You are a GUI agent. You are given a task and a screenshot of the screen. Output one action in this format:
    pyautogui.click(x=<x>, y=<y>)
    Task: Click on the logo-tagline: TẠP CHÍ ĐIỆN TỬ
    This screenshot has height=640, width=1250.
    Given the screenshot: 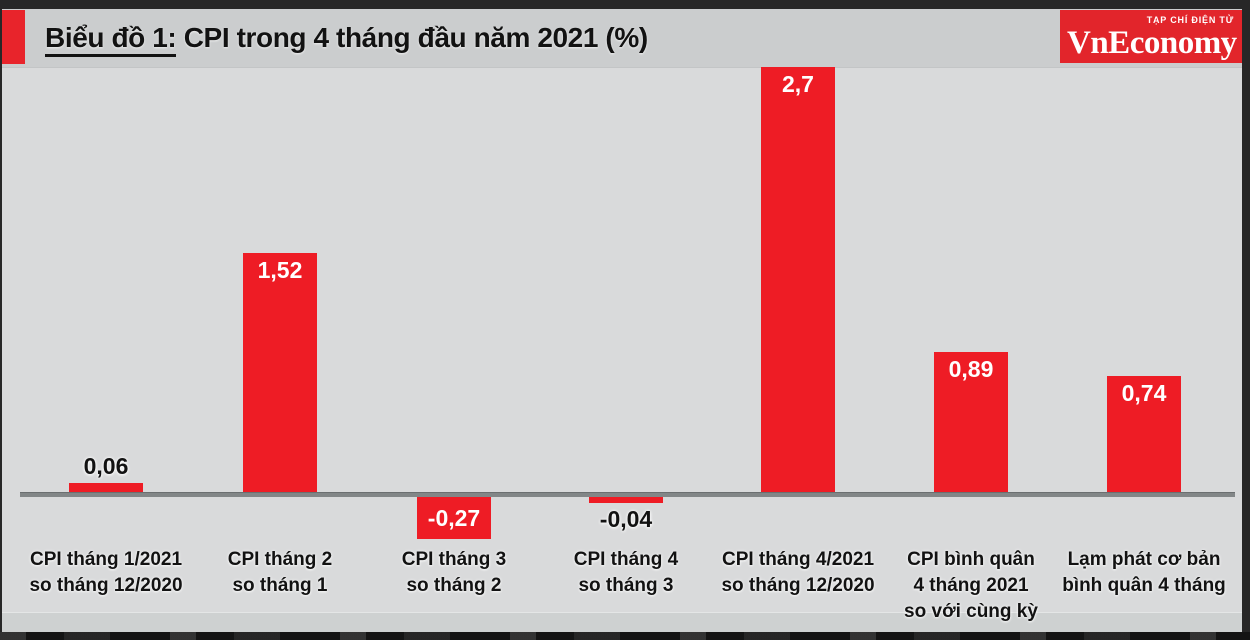 What is the action you would take?
    pyautogui.click(x=1190, y=20)
    